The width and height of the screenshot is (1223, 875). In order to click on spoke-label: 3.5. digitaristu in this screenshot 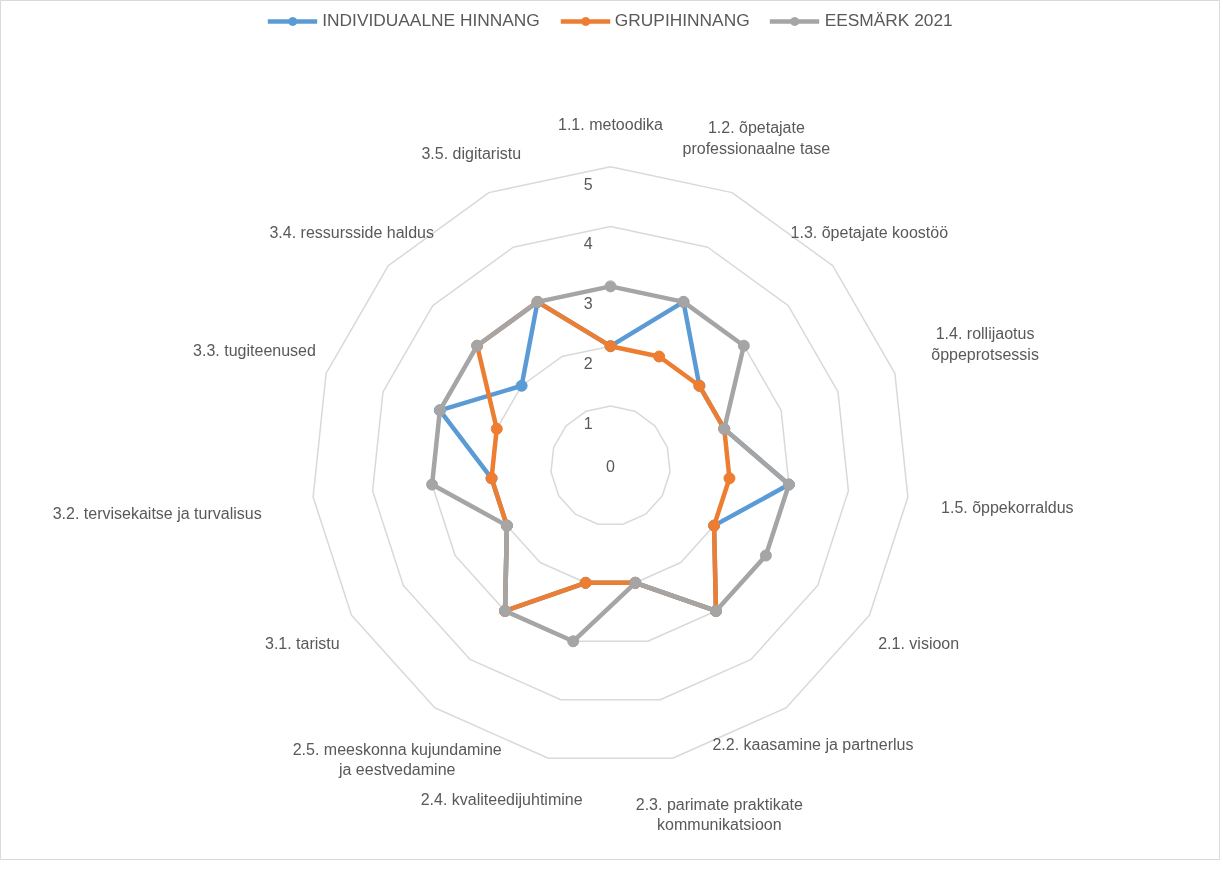, I will do `click(471, 153)`.